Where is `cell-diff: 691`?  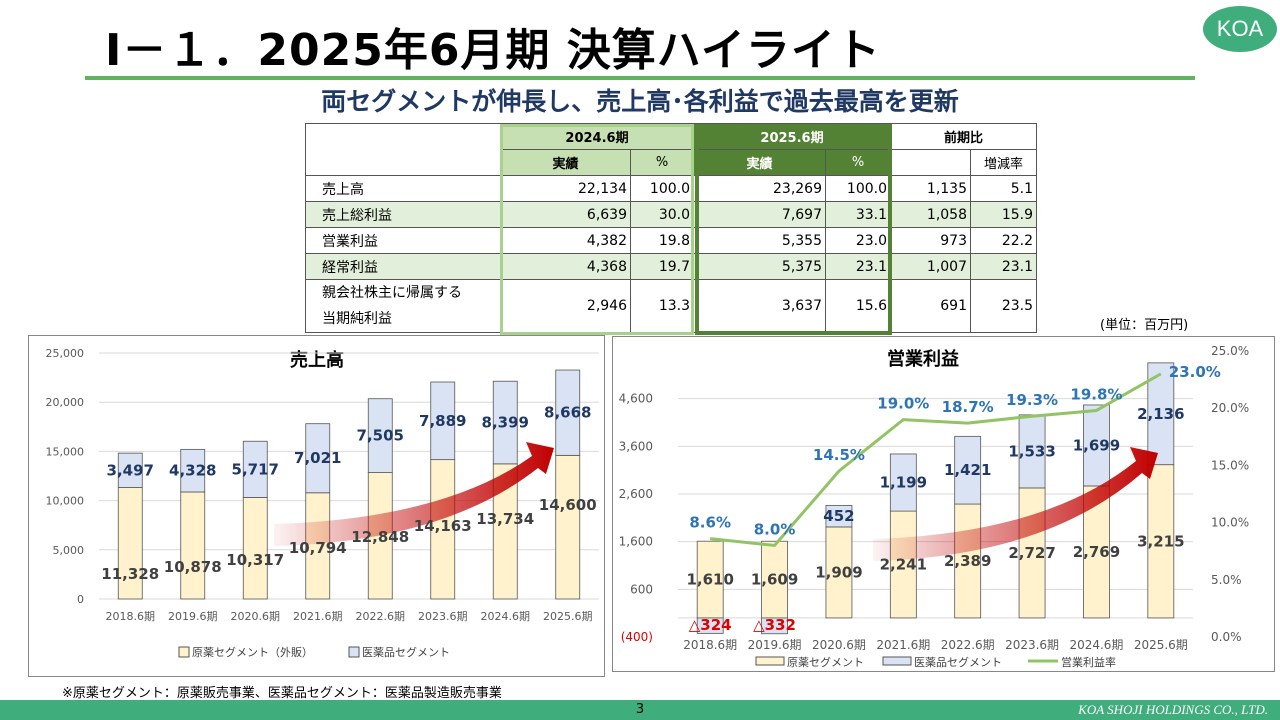
cell-diff: 691 is located at coordinates (930, 306).